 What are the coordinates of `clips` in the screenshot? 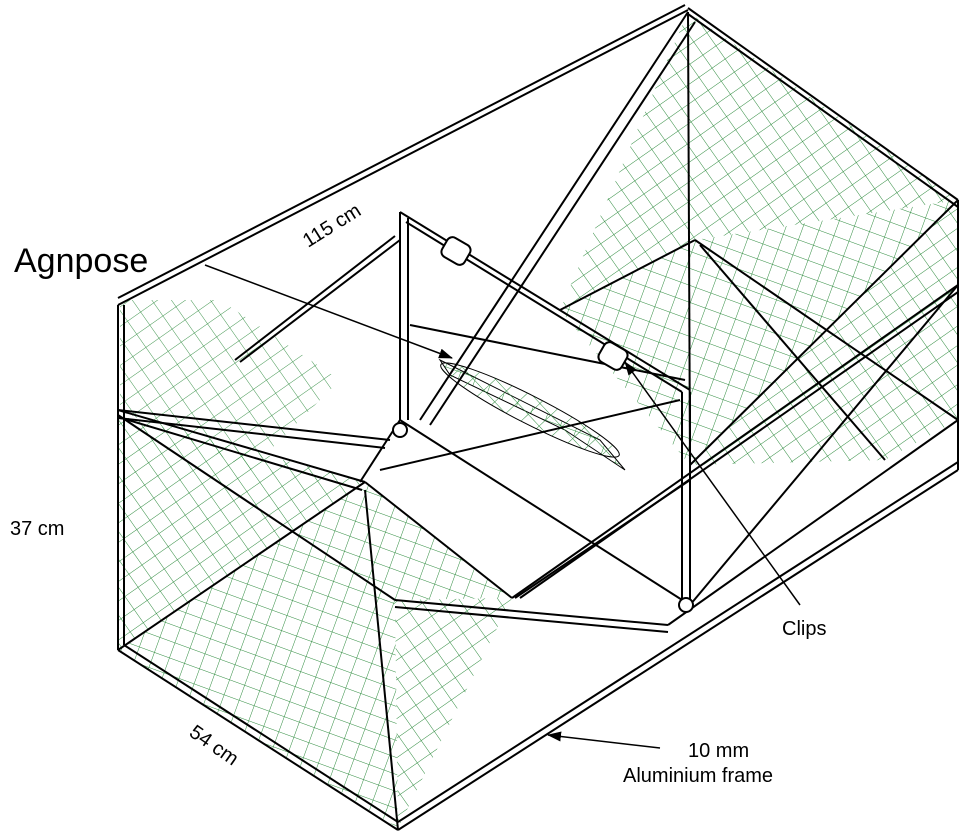 It's located at (543, 424).